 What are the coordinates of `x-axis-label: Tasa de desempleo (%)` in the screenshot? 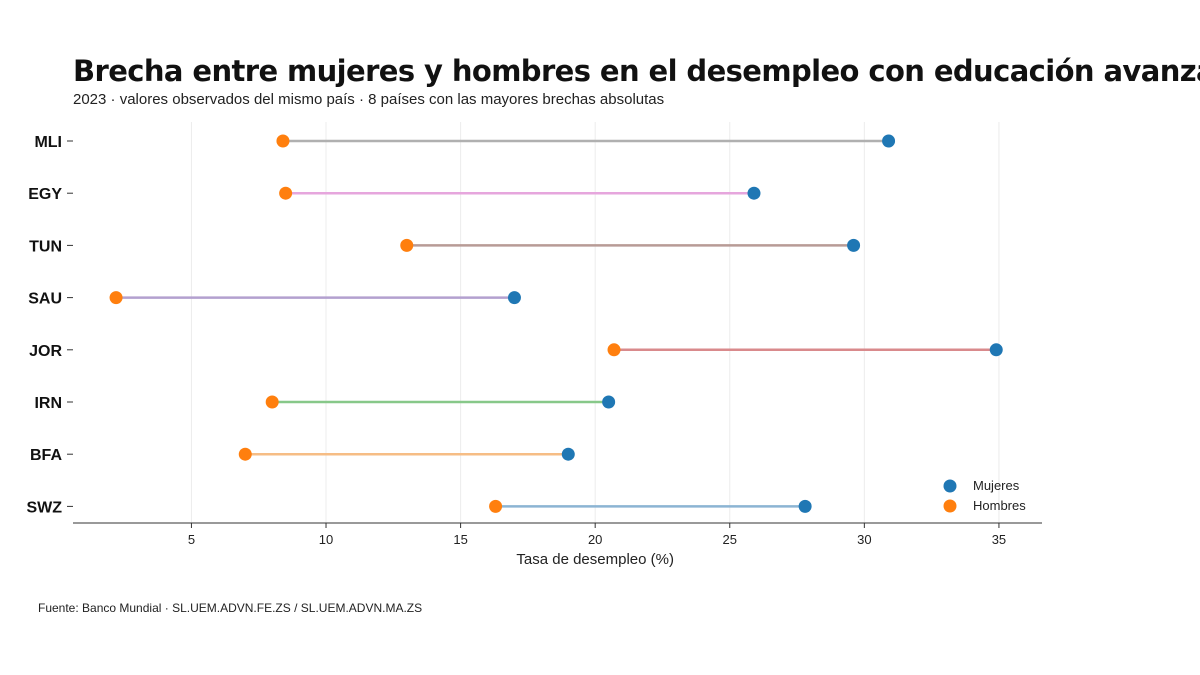 It's located at (595, 559).